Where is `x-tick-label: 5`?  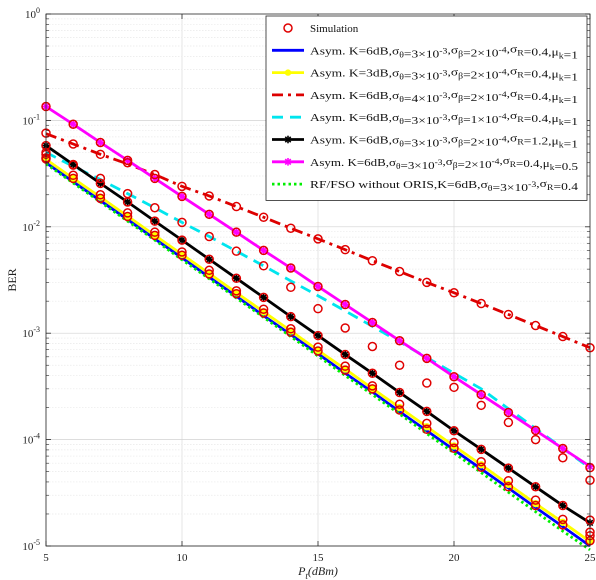
x-tick-label: 5 is located at coordinates (46, 558).